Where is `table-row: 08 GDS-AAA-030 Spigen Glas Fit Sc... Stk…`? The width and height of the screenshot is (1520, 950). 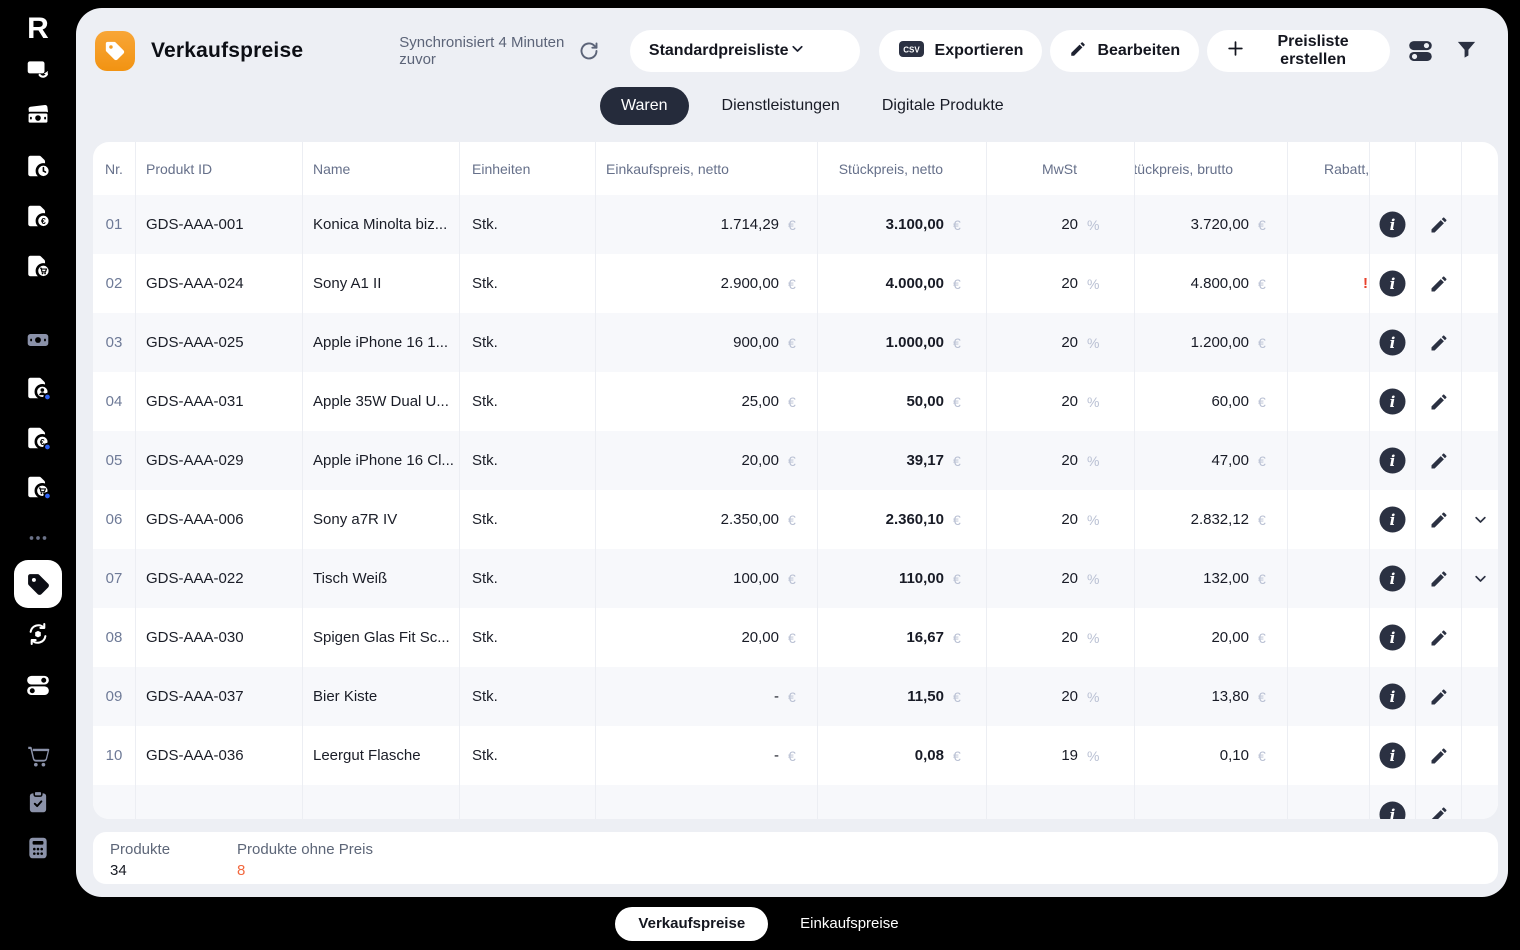 table-row: 08 GDS-AAA-030 Spigen Glas Fit Sc... Stk… is located at coordinates (795, 637).